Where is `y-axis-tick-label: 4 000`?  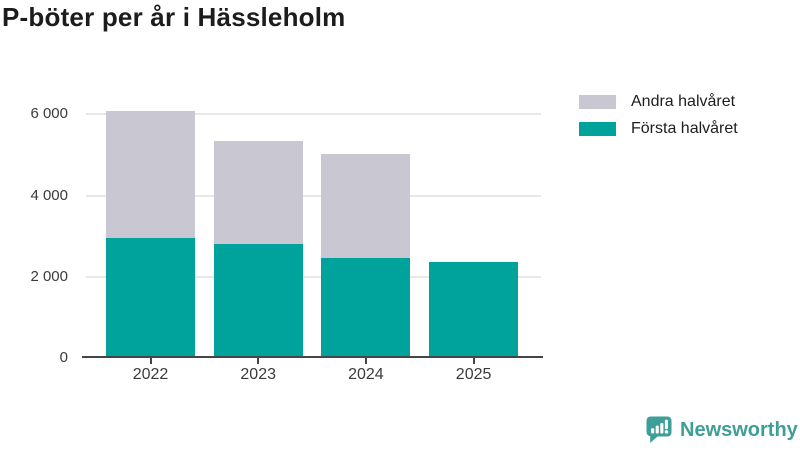 y-axis-tick-label: 4 000 is located at coordinates (49, 195).